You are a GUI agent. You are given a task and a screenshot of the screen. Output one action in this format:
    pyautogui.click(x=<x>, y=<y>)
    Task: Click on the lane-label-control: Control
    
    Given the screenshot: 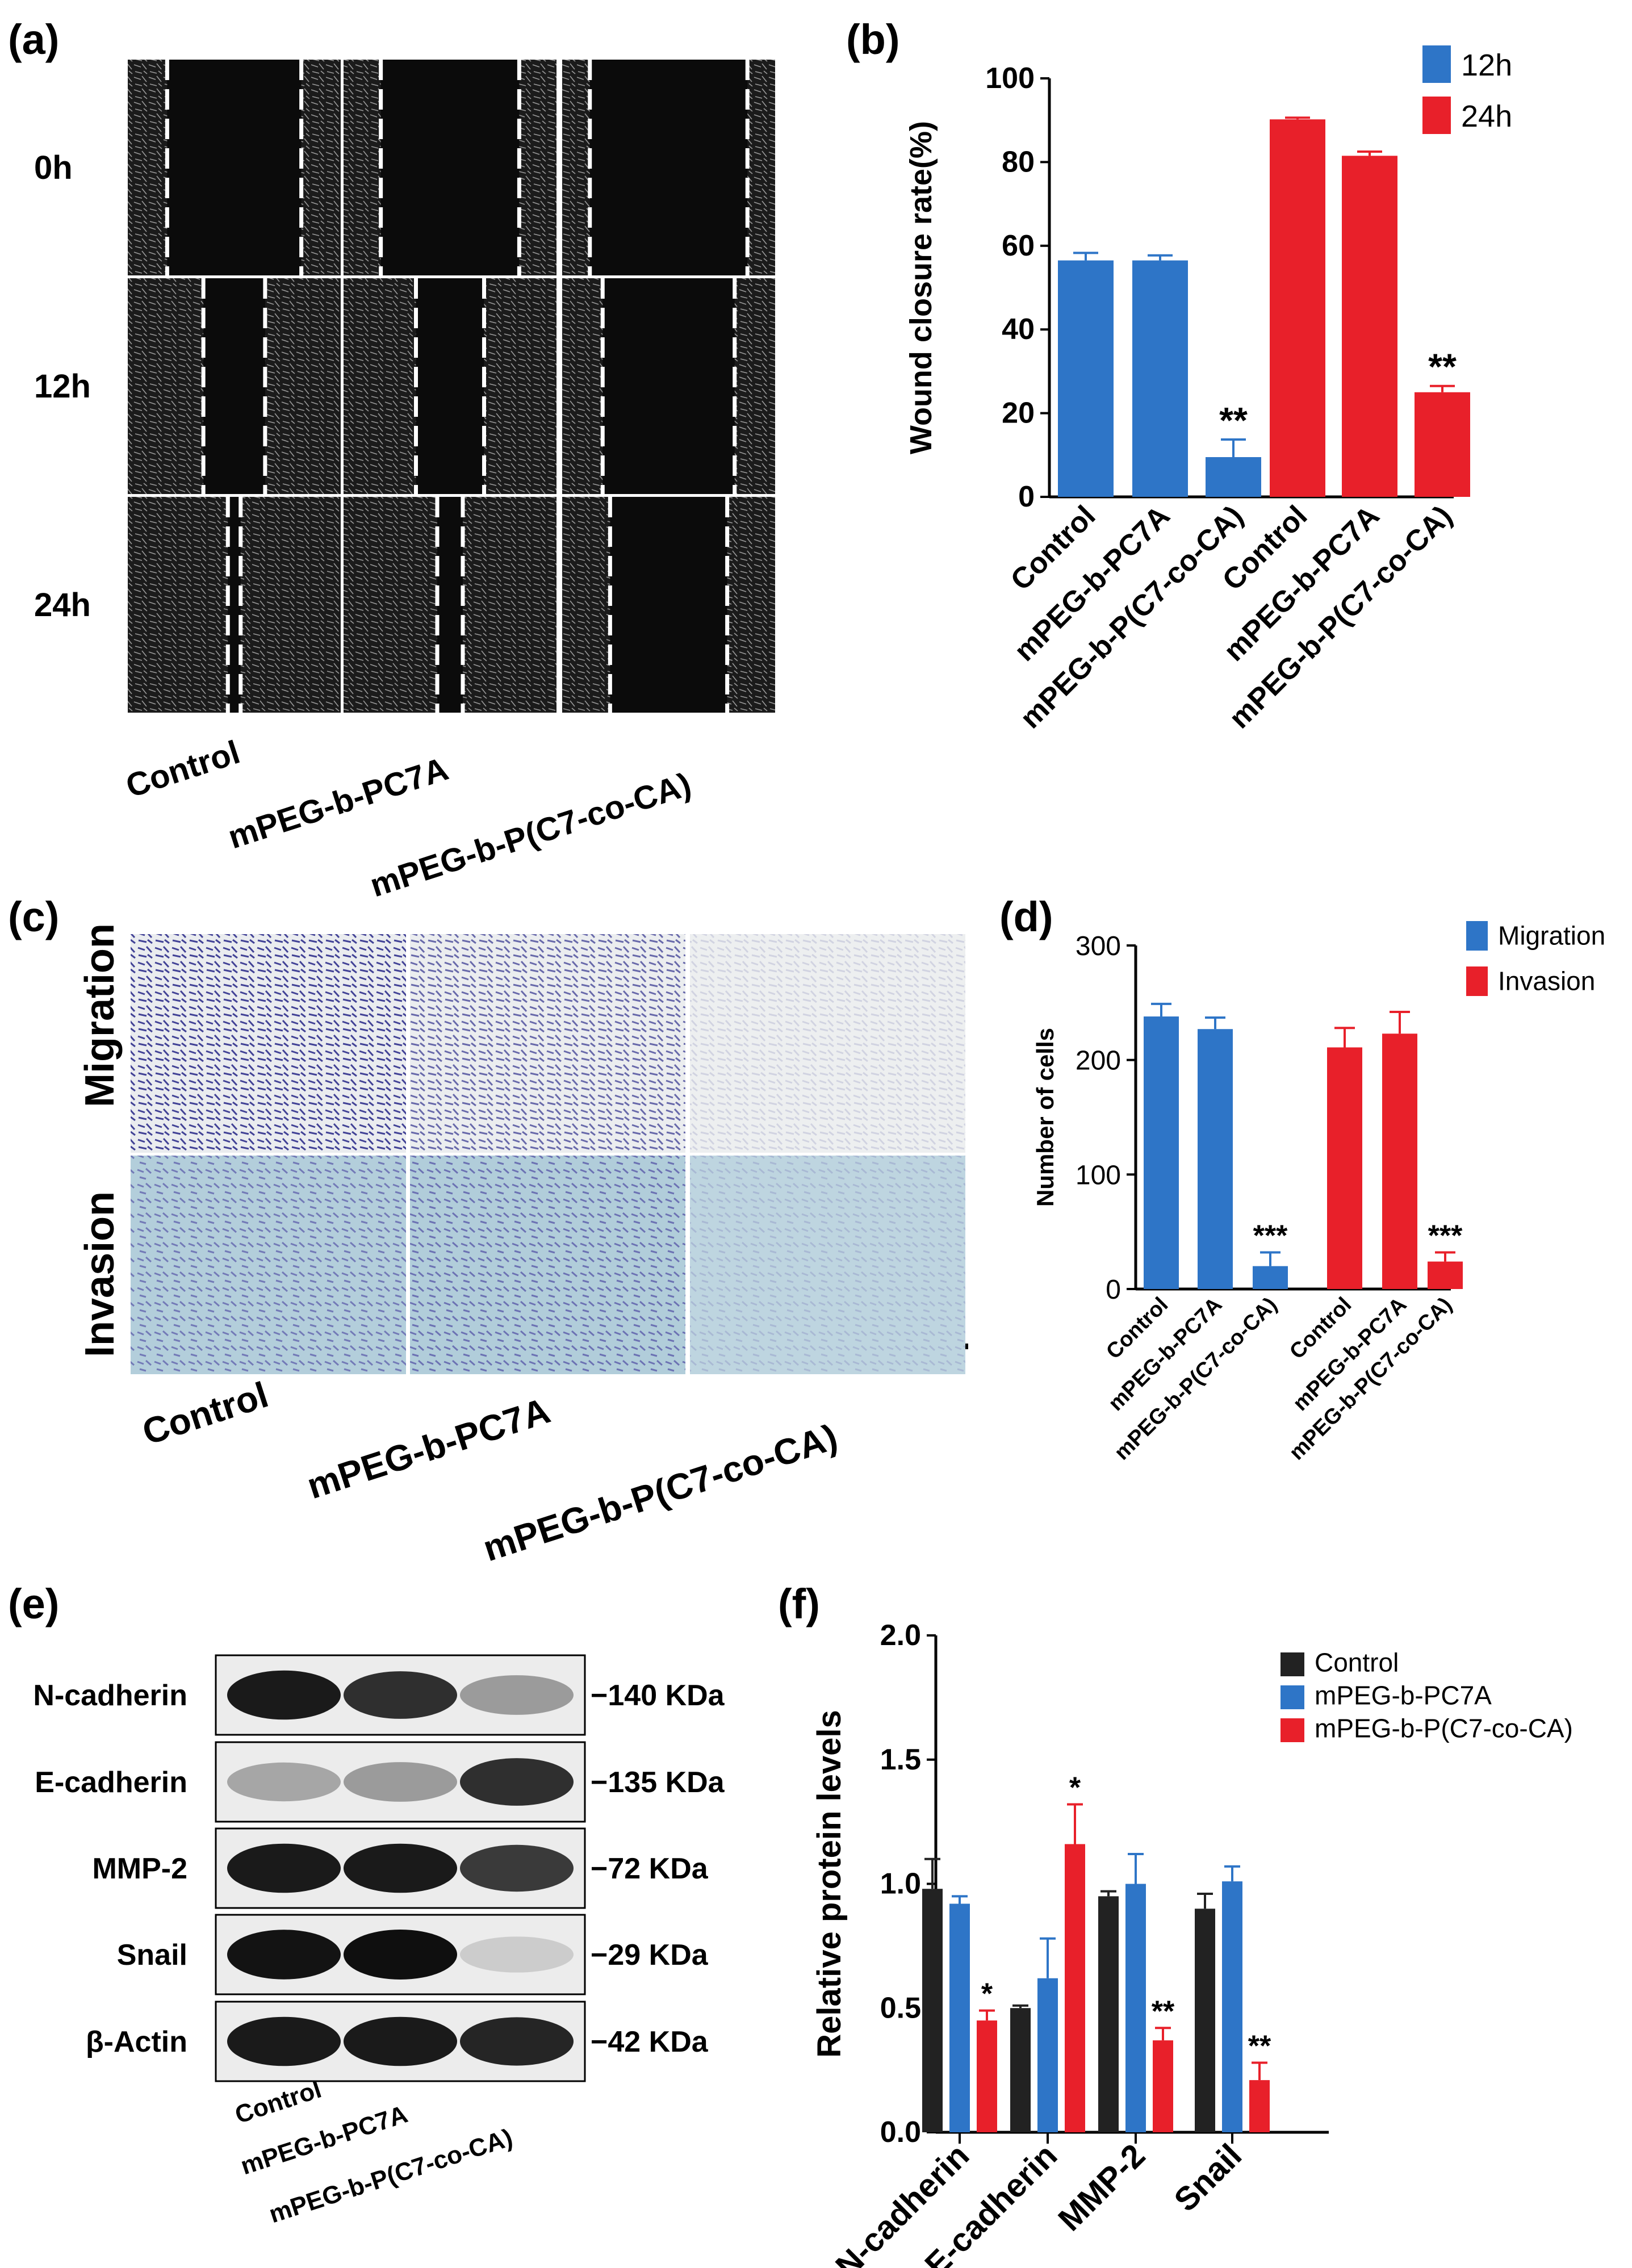 What is the action you would take?
    pyautogui.click(x=278, y=2102)
    